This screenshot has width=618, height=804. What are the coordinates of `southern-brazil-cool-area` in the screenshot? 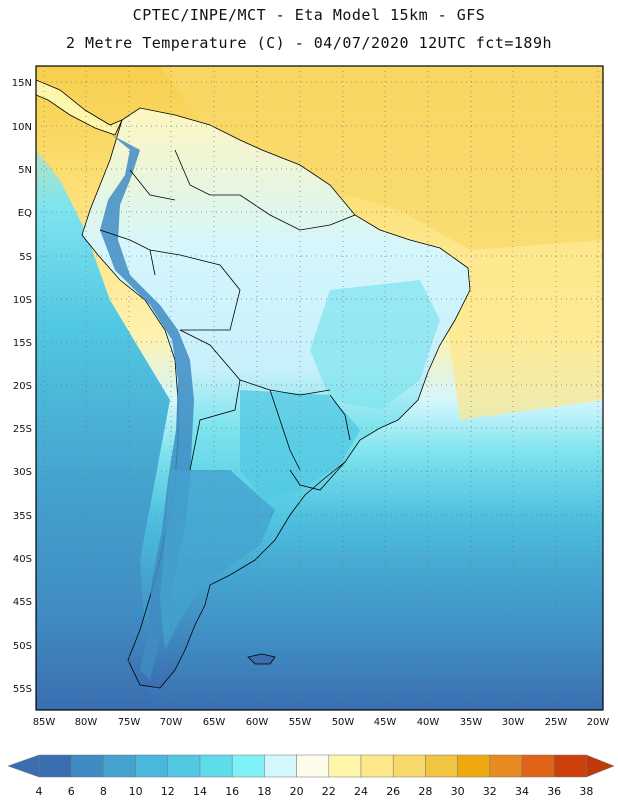 It's located at (300, 445).